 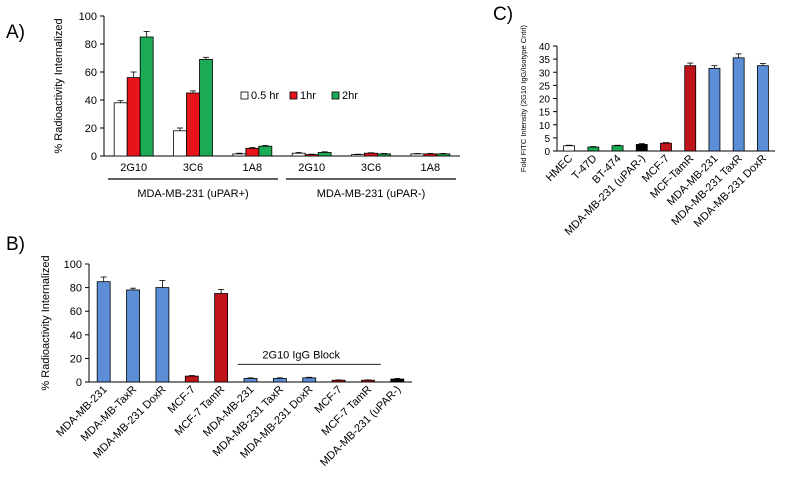 I want to click on a-legend-label-0: 0.5 hr, so click(x=265, y=96).